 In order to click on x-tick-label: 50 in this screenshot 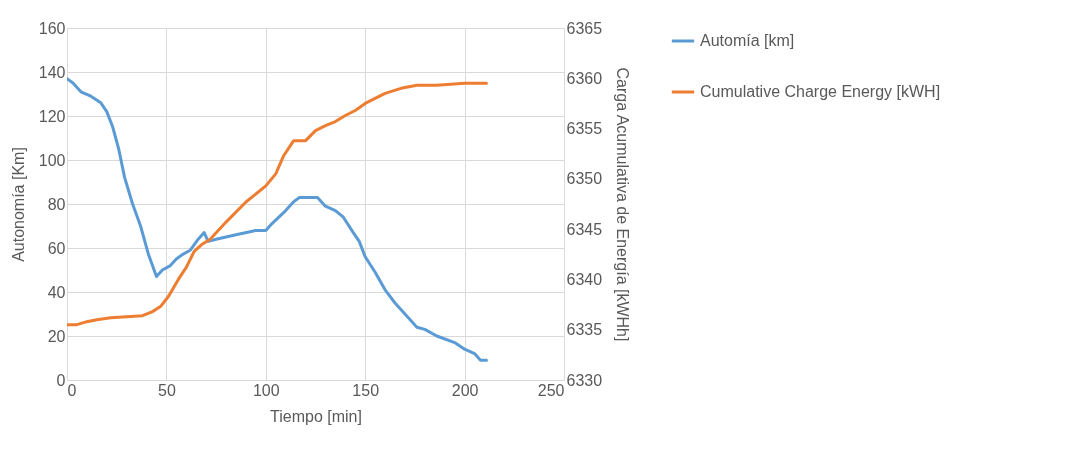, I will do `click(167, 390)`.